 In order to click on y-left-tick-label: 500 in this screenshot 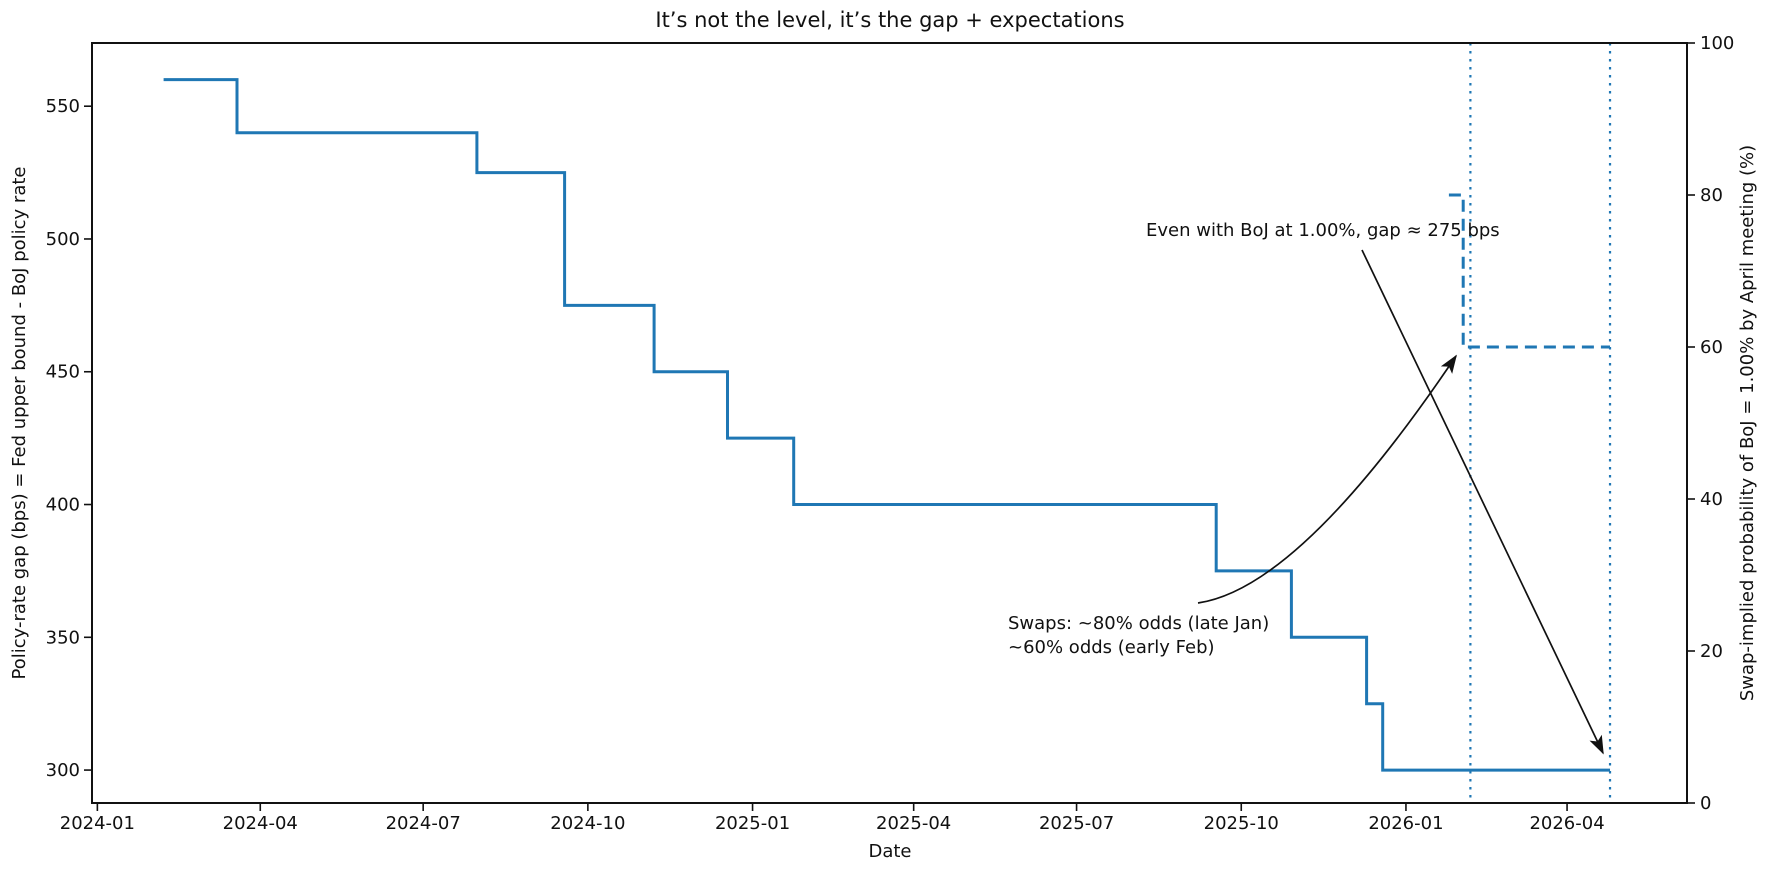, I will do `click(63, 239)`.